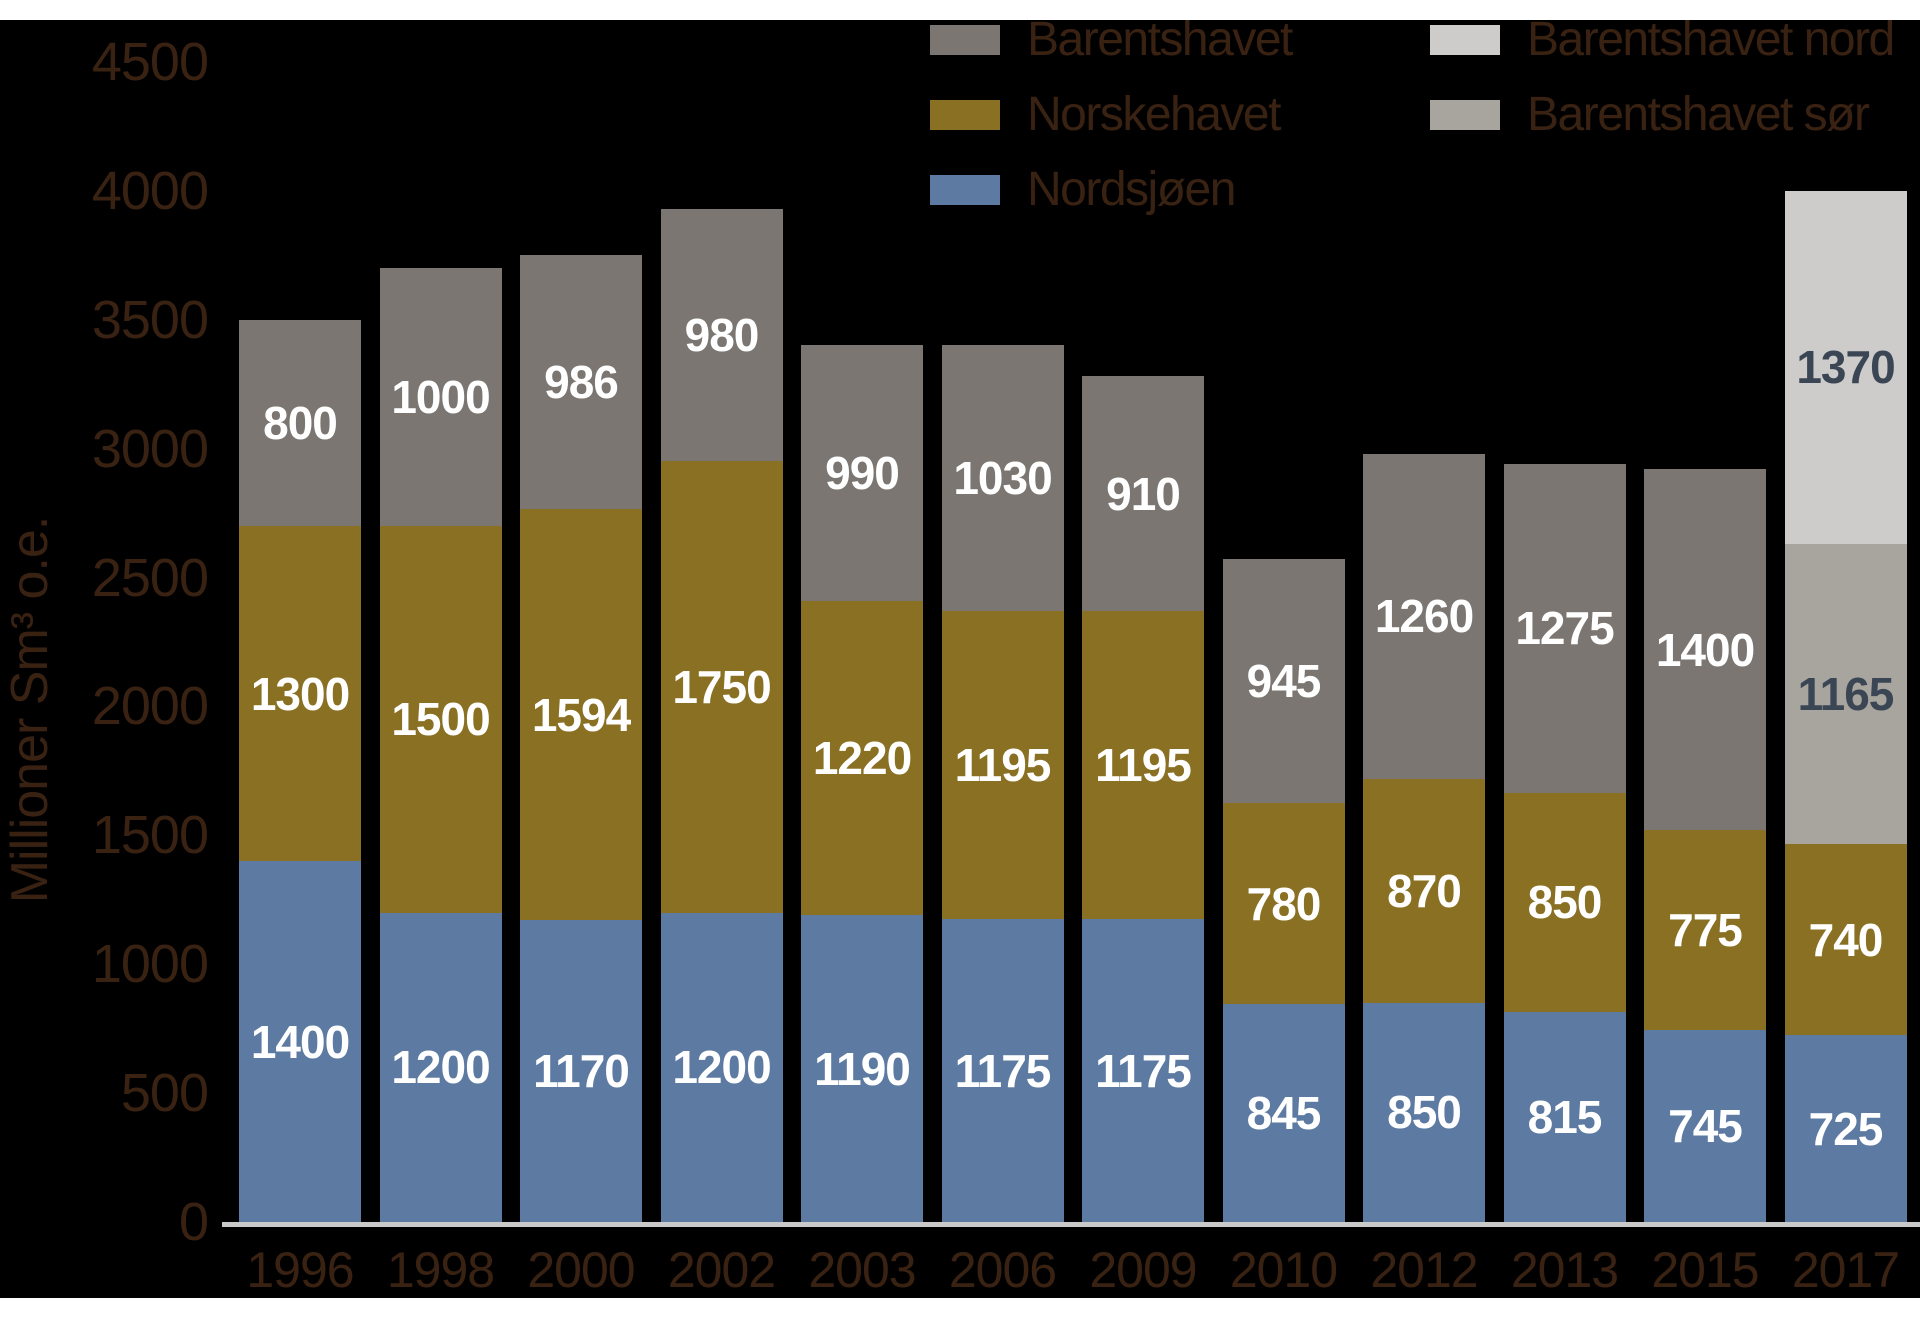 This screenshot has height=1317, width=1920. I want to click on x-axis-line, so click(1071, 1224).